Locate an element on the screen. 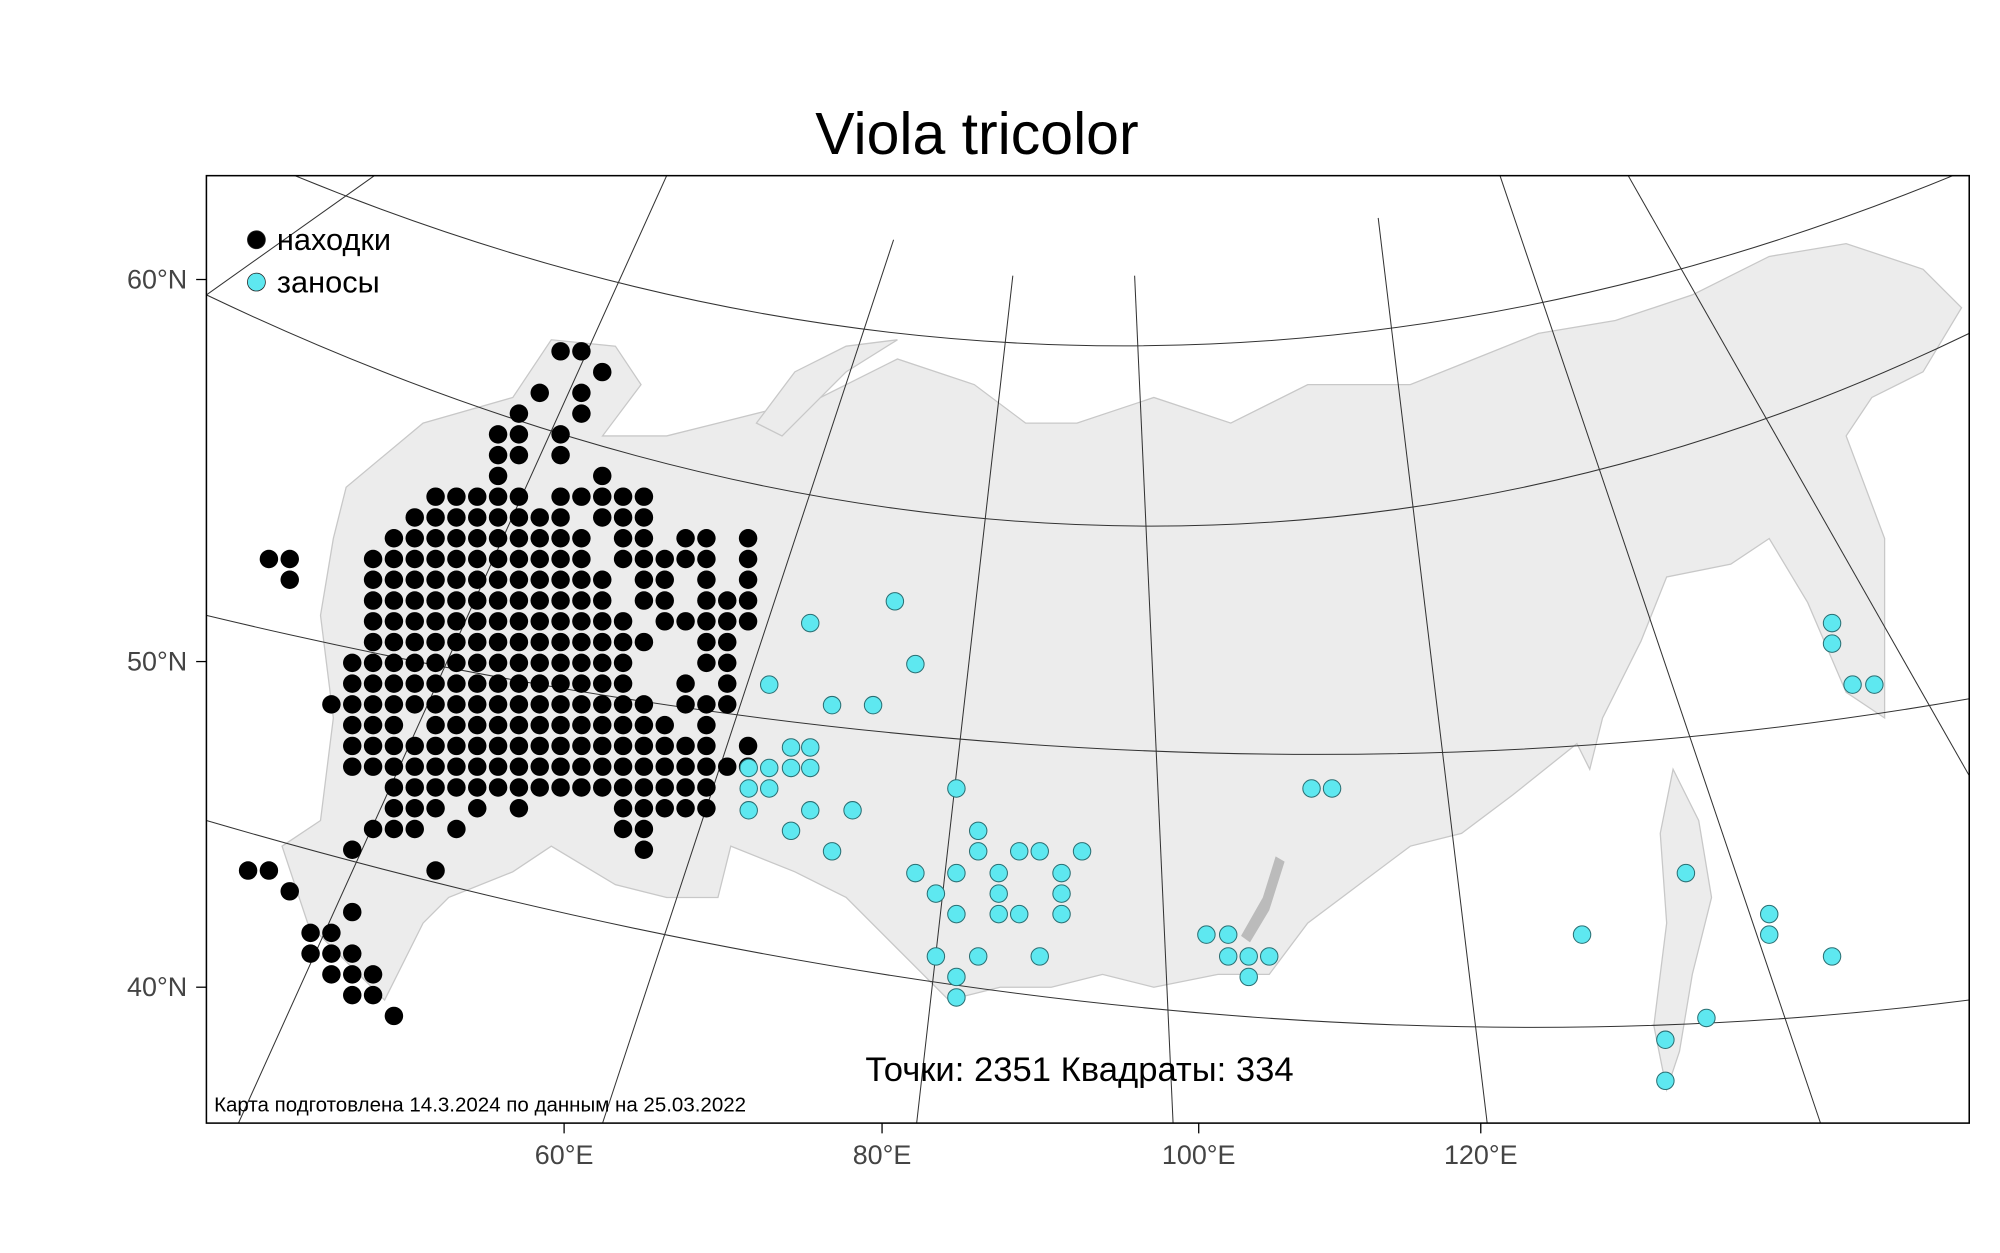 The height and width of the screenshot is (1253, 2000). meridian is located at coordinates (1154, 699).